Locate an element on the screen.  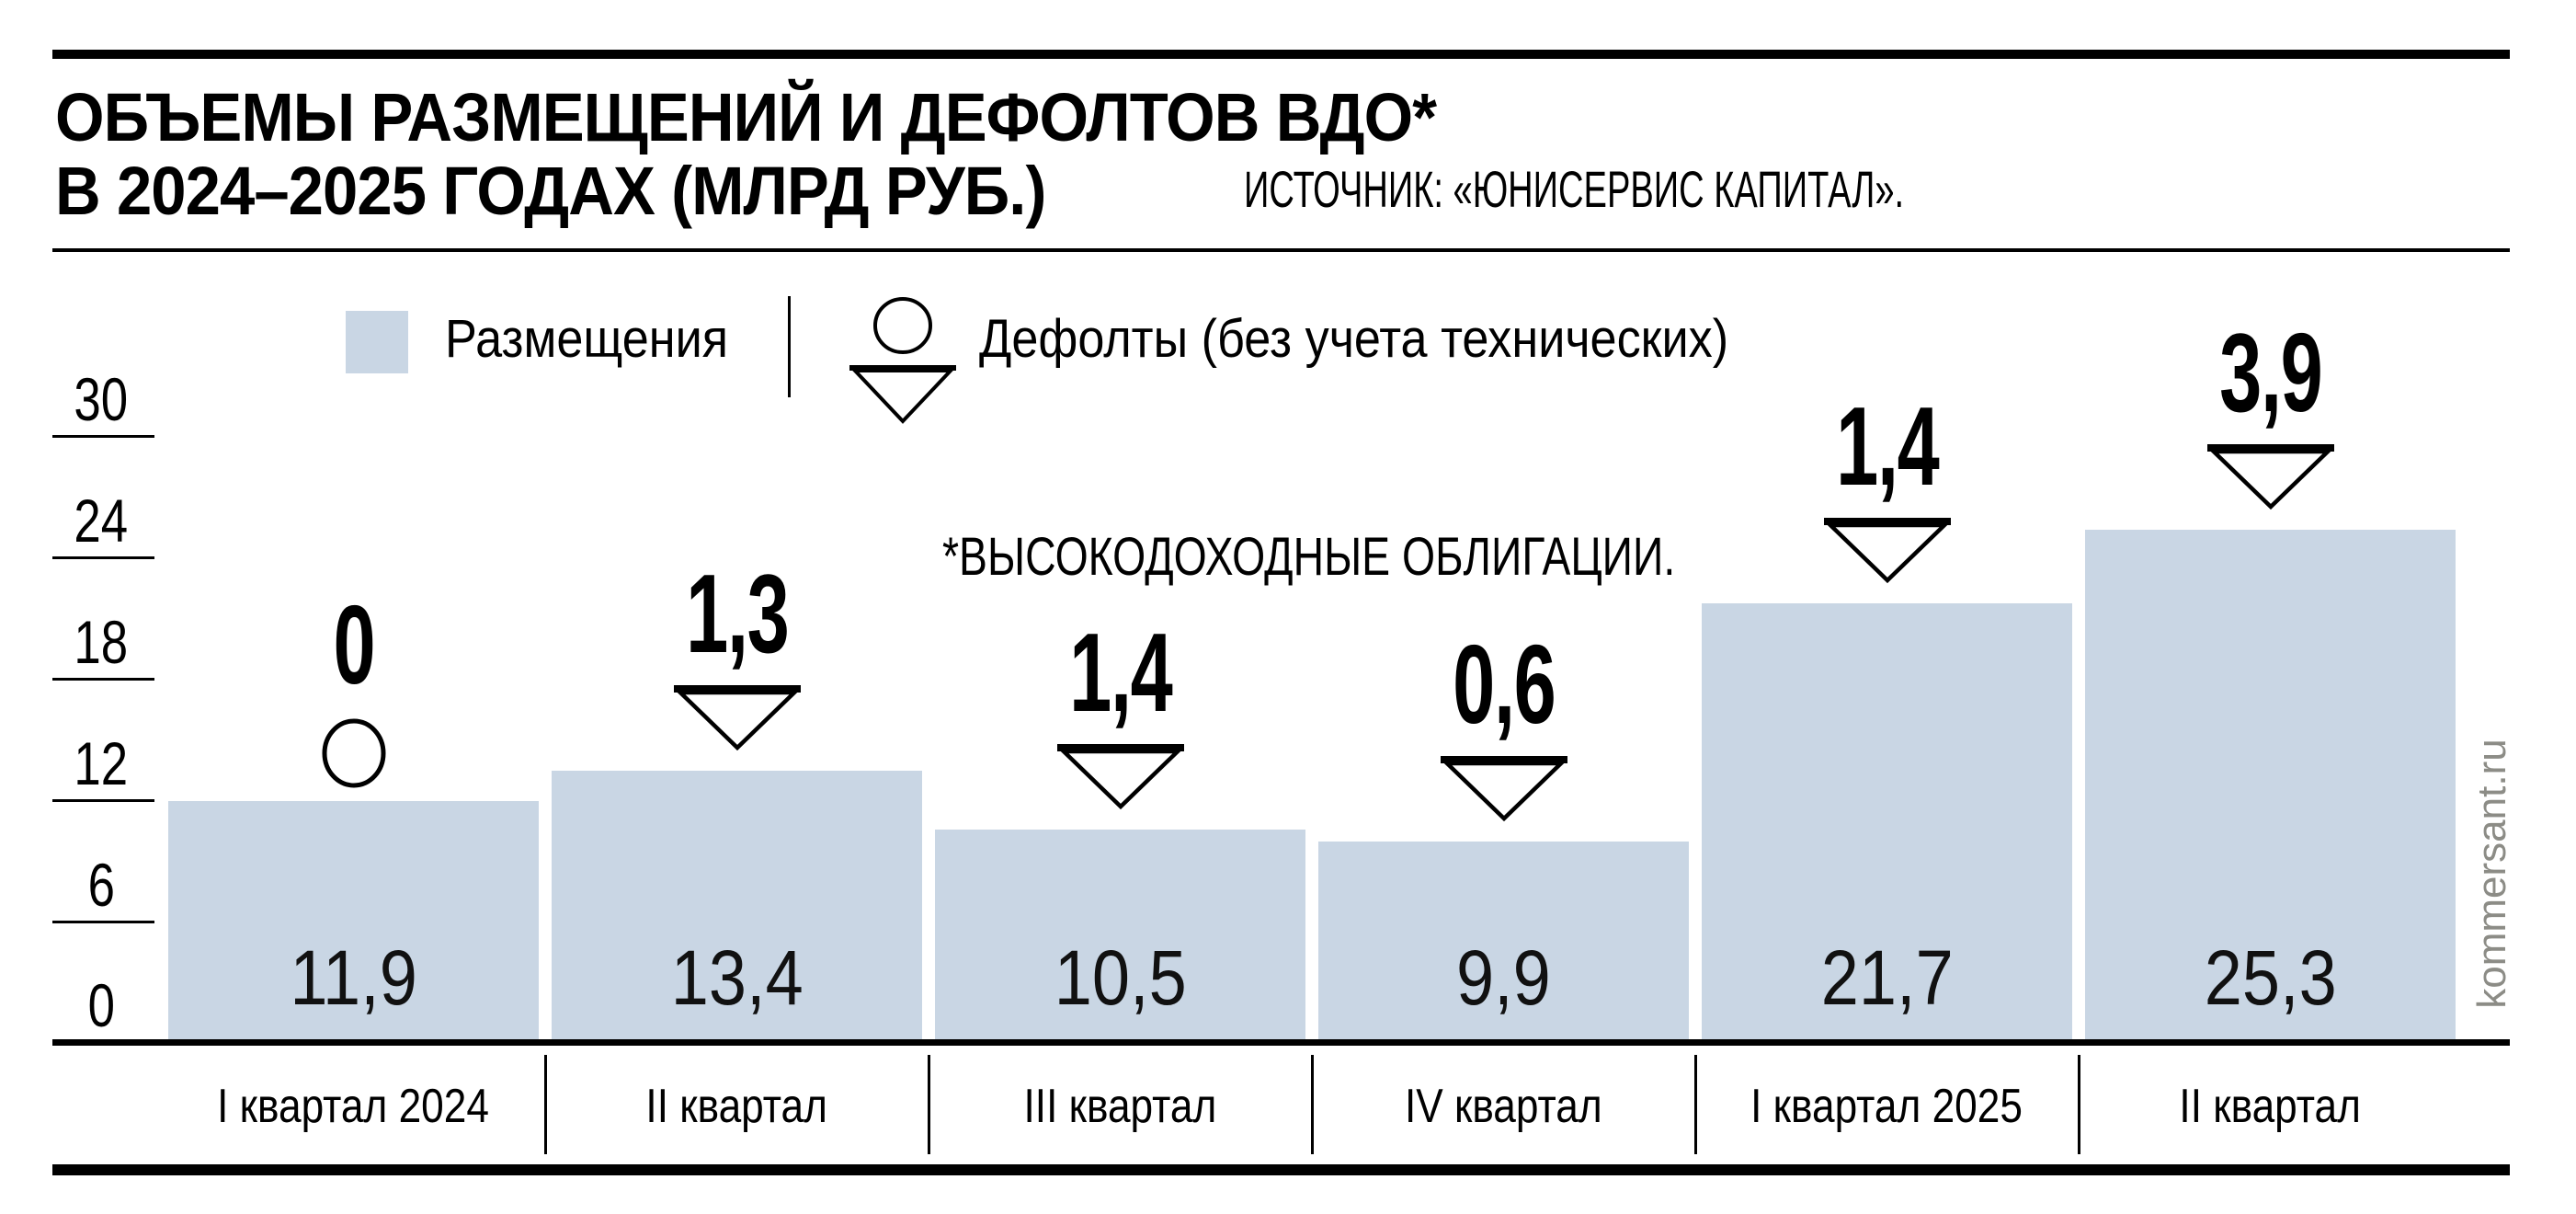
page-title-line2: В 2024–2025 ГОДАХ (МЛРД РУБ.) is located at coordinates (550, 191).